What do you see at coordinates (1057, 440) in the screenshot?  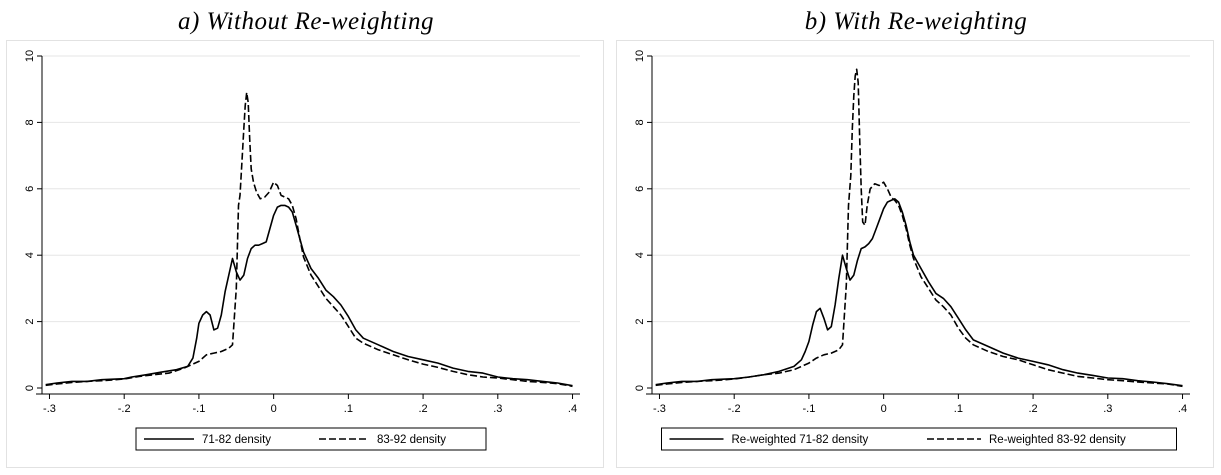 I see `legend-label: Re-weighted 83-92 density` at bounding box center [1057, 440].